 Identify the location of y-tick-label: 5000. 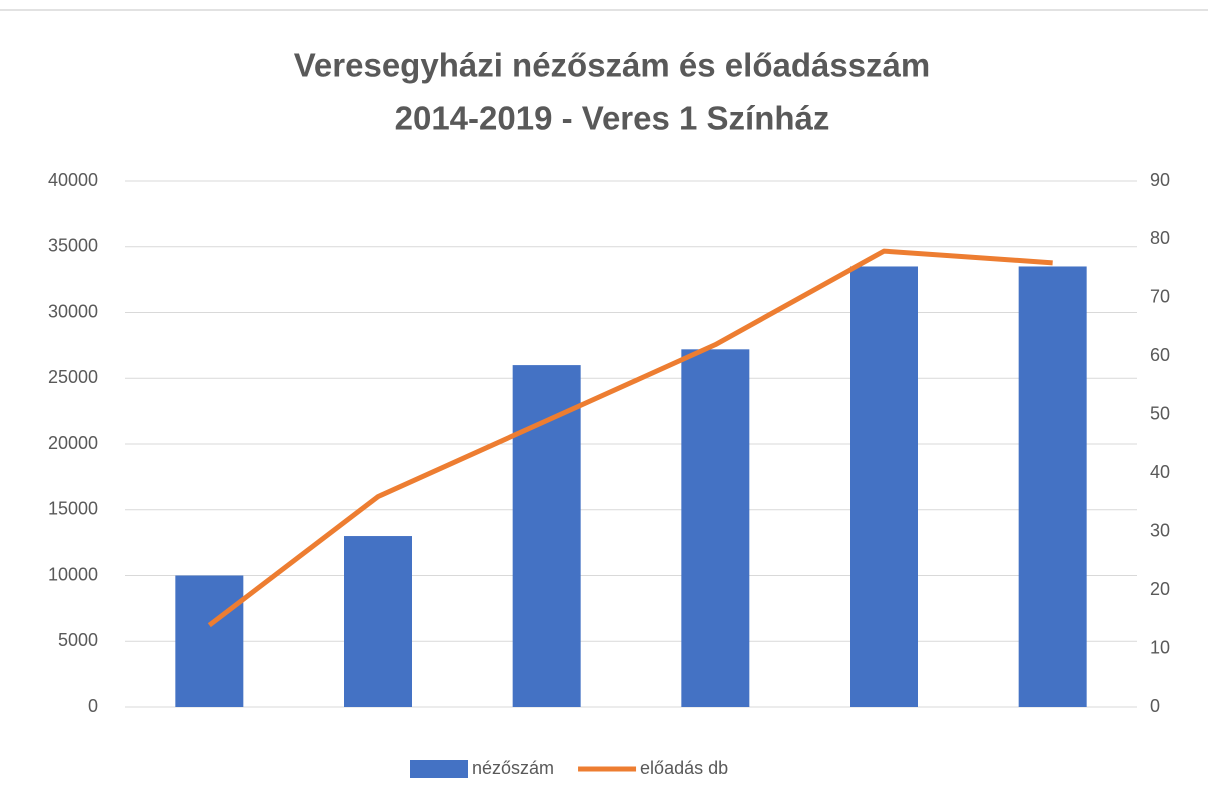
(78, 640).